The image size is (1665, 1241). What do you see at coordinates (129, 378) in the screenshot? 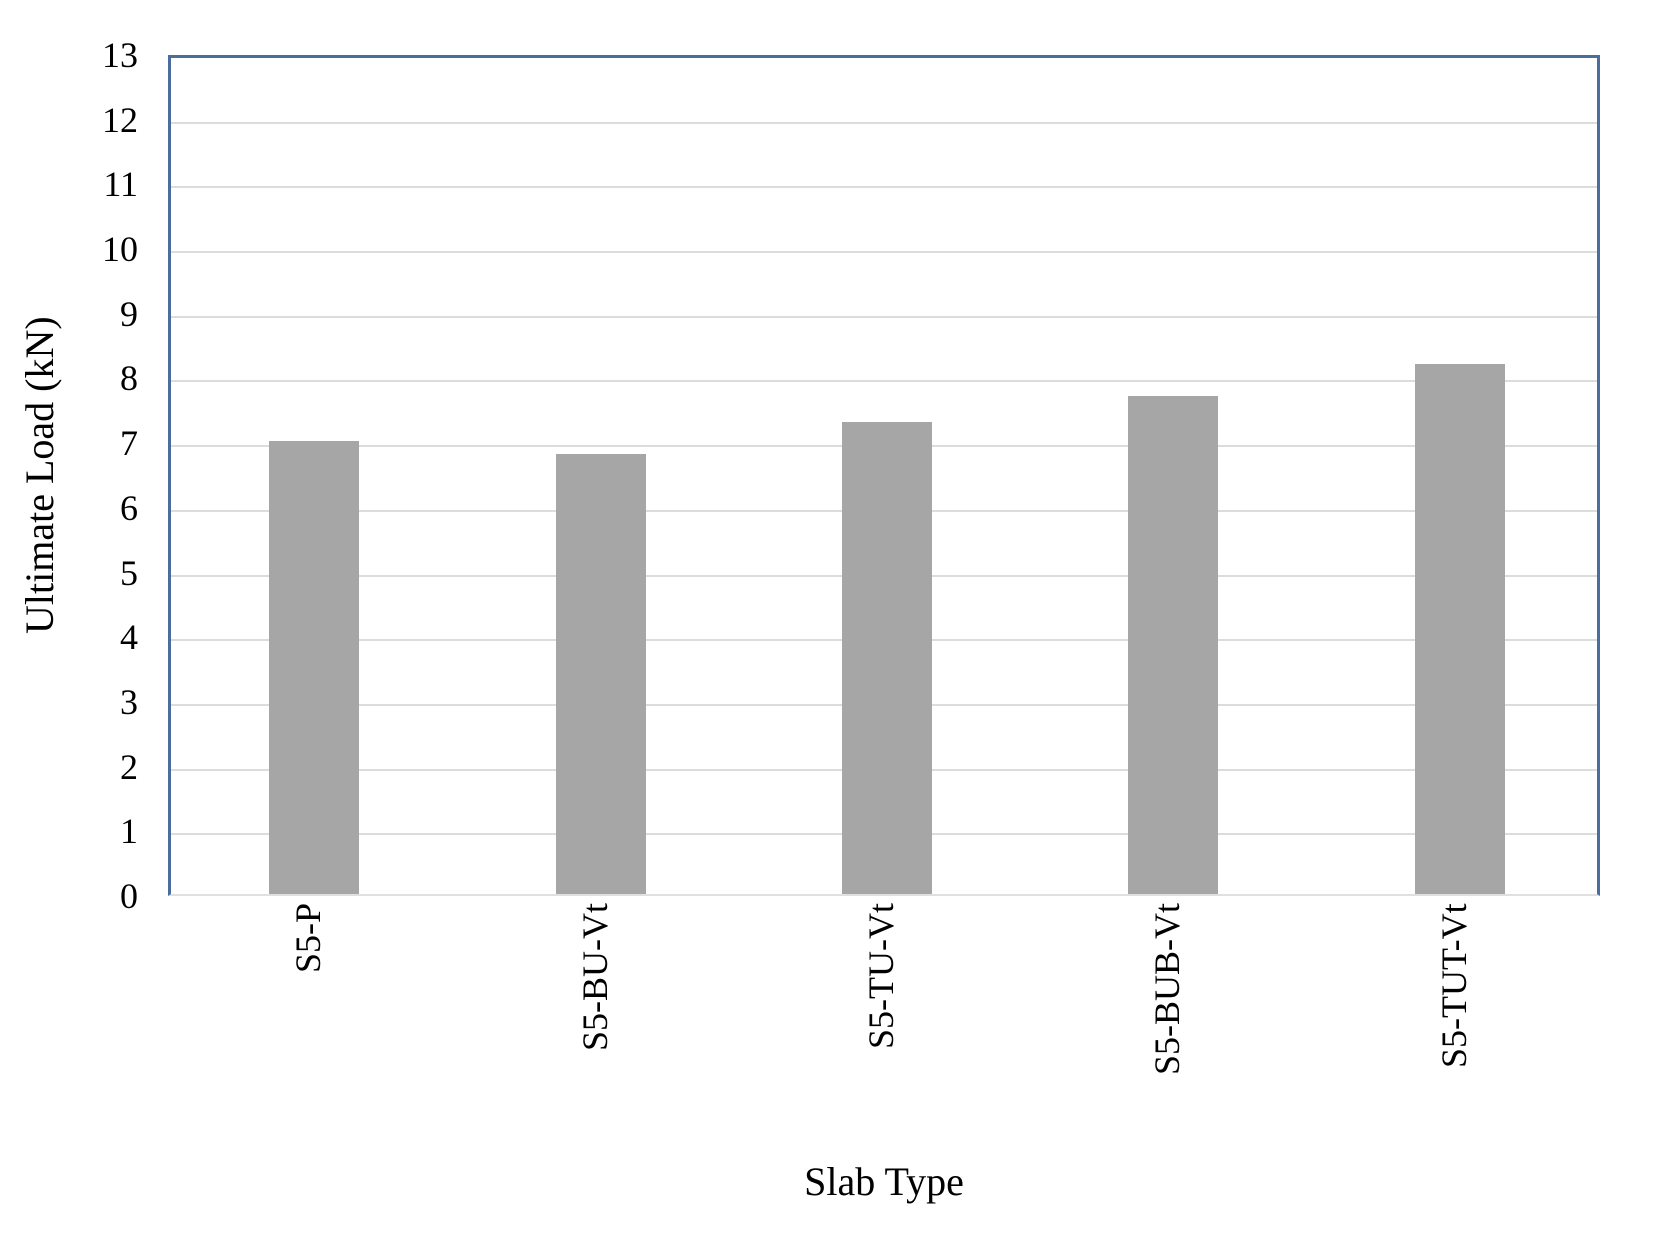
I see `y-tick-label: 8` at bounding box center [129, 378].